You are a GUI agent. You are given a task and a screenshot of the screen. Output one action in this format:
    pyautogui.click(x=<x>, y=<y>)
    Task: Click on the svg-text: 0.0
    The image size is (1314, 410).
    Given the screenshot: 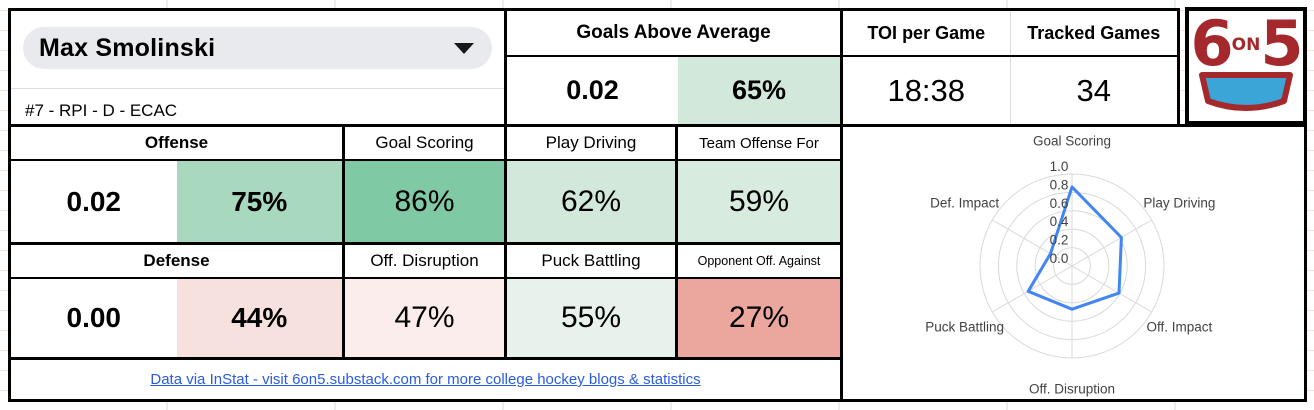 What is the action you would take?
    pyautogui.click(x=1059, y=258)
    